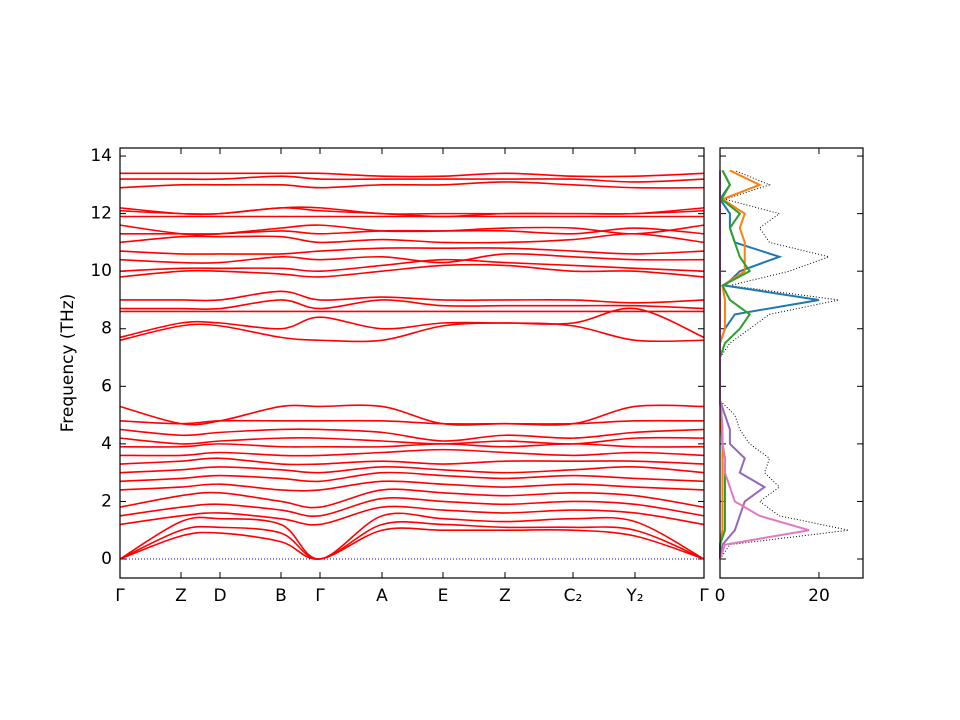 Image resolution: width=960 pixels, height=720 pixels. I want to click on y-tick-label: 8, so click(106, 329).